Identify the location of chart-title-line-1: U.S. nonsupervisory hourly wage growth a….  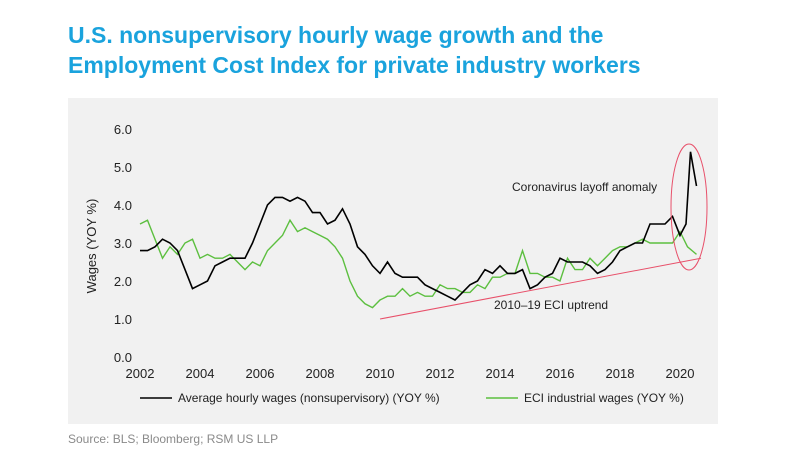
(336, 35).